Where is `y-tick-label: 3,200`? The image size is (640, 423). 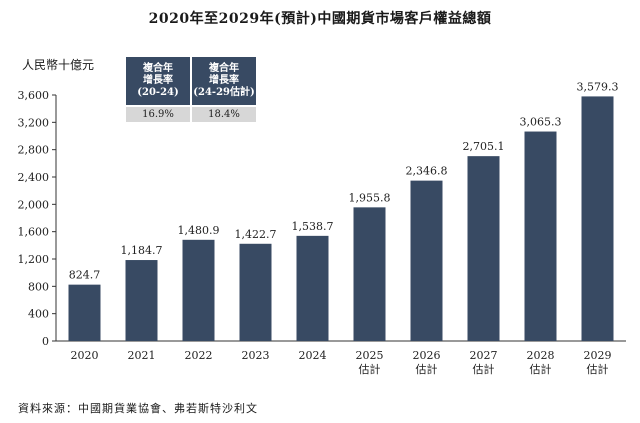
y-tick-label: 3,200 is located at coordinates (34, 122).